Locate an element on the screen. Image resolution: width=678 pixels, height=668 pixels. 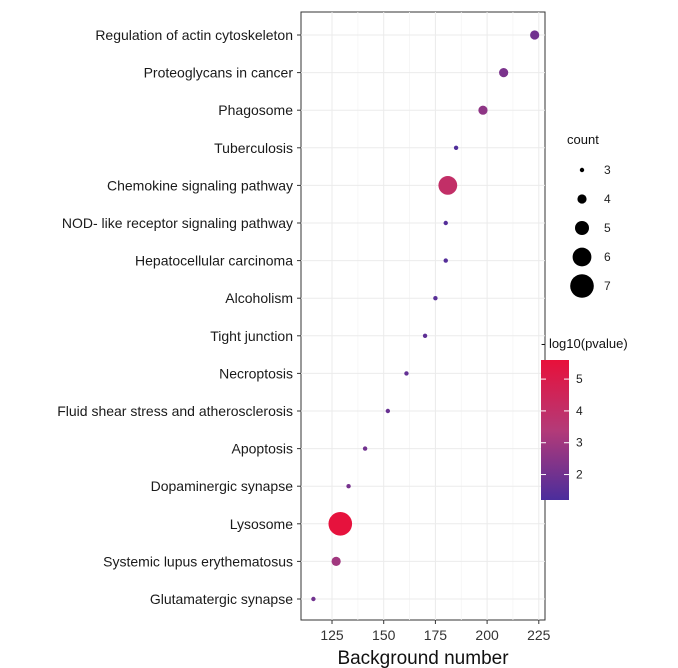
category-label: Glutamatergic synapse is located at coordinates (221, 599).